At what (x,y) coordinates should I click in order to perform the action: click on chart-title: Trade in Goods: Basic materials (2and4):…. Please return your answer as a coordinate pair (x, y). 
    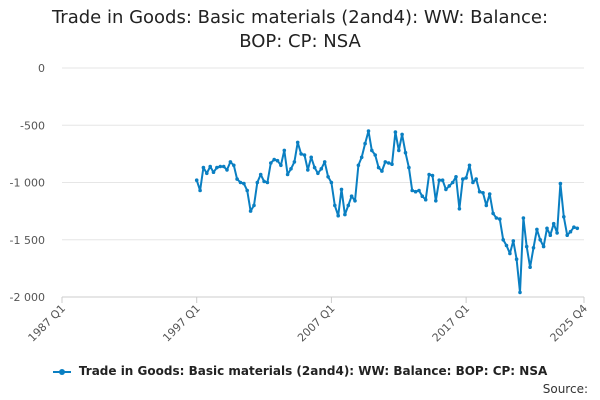
    Looking at the image, I should click on (300, 30).